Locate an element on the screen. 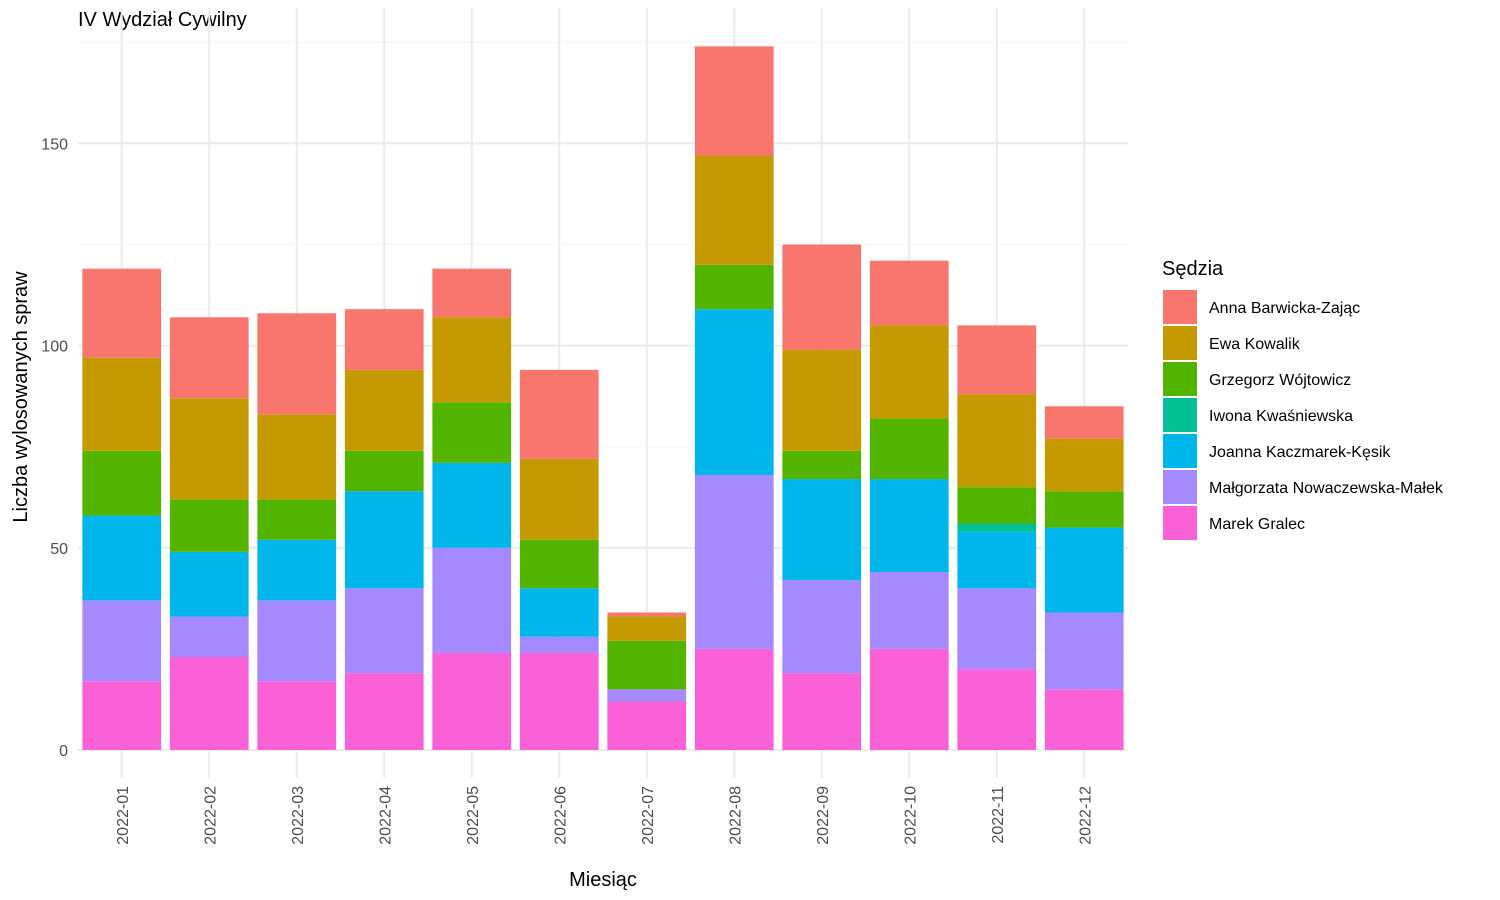  legend-item: Iwona Kwaśniewska is located at coordinates (1258, 415).